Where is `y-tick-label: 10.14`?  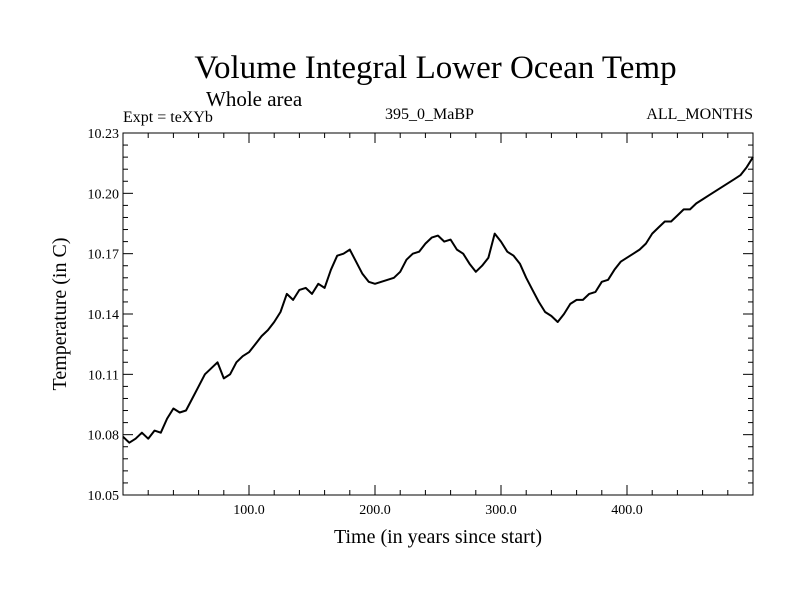 y-tick-label: 10.14 is located at coordinates (104, 315).